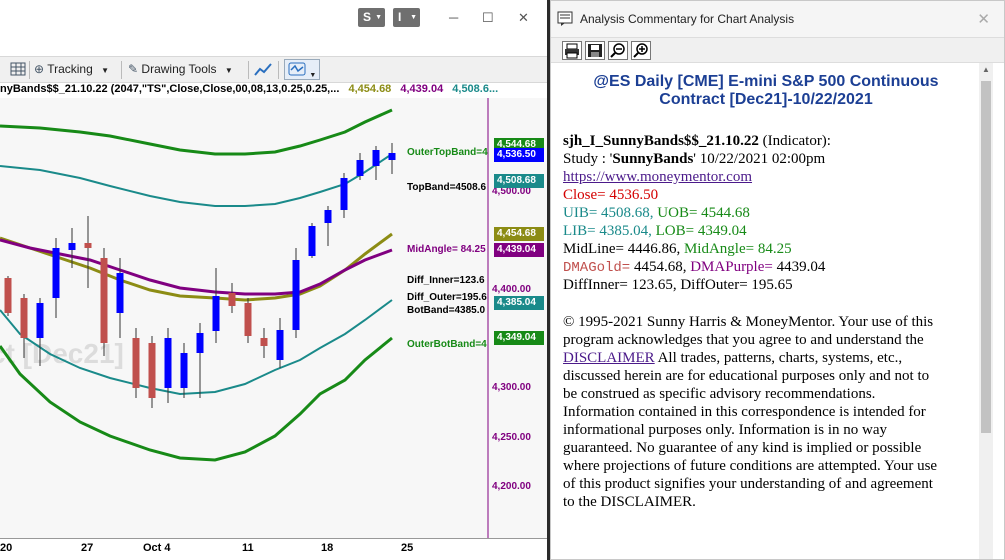 The width and height of the screenshot is (1005, 560). Describe the element at coordinates (759, 159) in the screenshot. I see `study-suffix: ' 10/22/2021 02:00pm` at that location.